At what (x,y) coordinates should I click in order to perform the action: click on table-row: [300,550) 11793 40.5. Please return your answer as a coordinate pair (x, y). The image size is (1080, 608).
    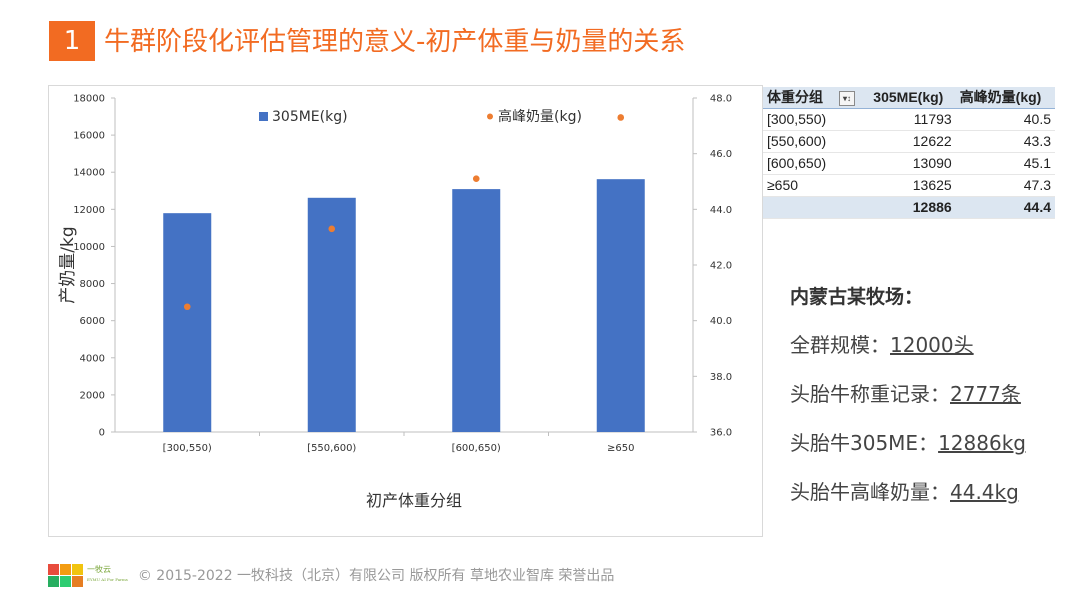
    Looking at the image, I should click on (909, 119).